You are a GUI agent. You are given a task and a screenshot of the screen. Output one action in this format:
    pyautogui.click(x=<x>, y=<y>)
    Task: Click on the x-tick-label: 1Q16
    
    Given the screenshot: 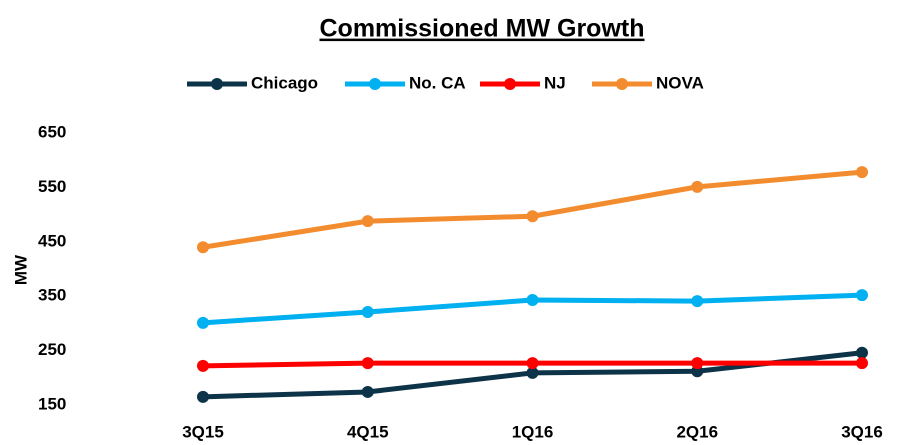 What is the action you would take?
    pyautogui.click(x=533, y=431)
    